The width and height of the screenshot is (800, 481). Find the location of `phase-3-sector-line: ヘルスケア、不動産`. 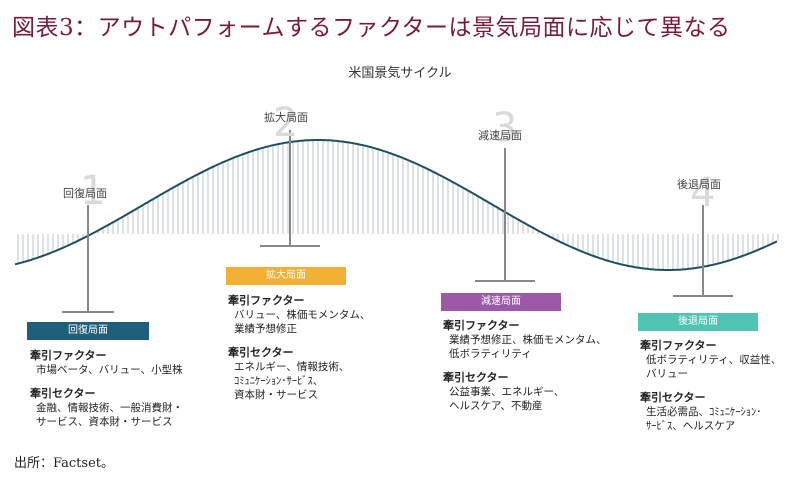

phase-3-sector-line: ヘルスケア、不動産 is located at coordinates (496, 406).